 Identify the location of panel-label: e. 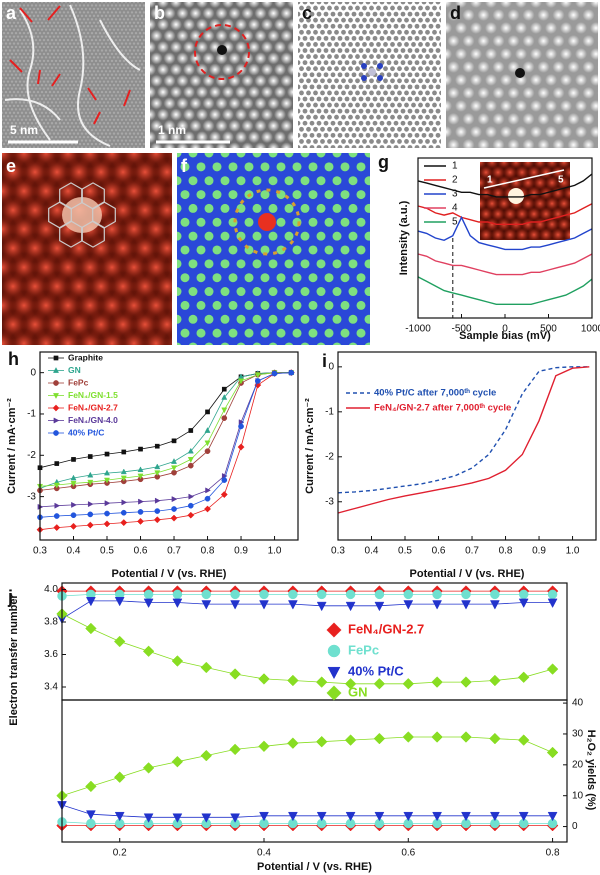
(11, 166).